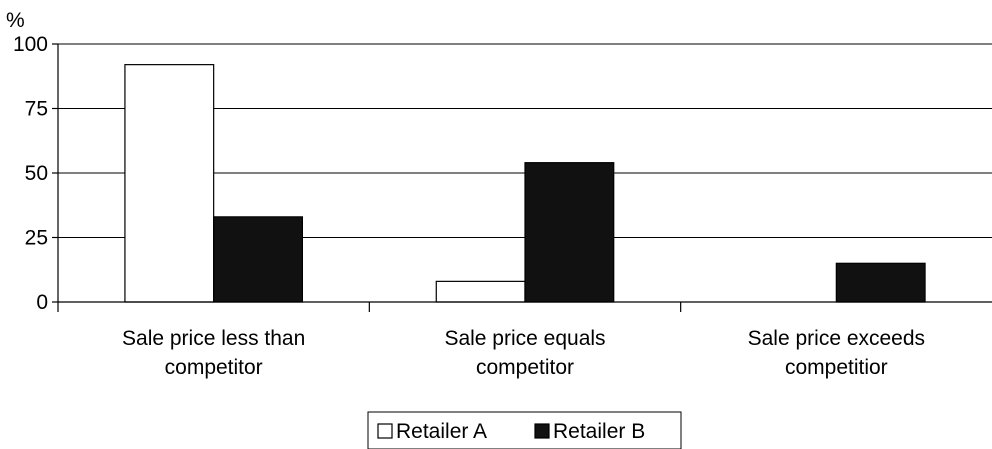 The width and height of the screenshot is (992, 449). Describe the element at coordinates (30, 44) in the screenshot. I see `y-tick-label: 100` at that location.